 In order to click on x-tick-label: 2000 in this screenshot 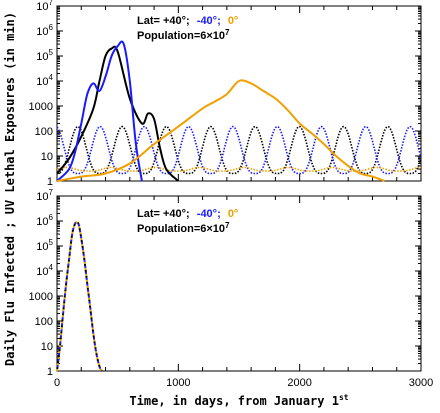, I will do `click(299, 383)`.